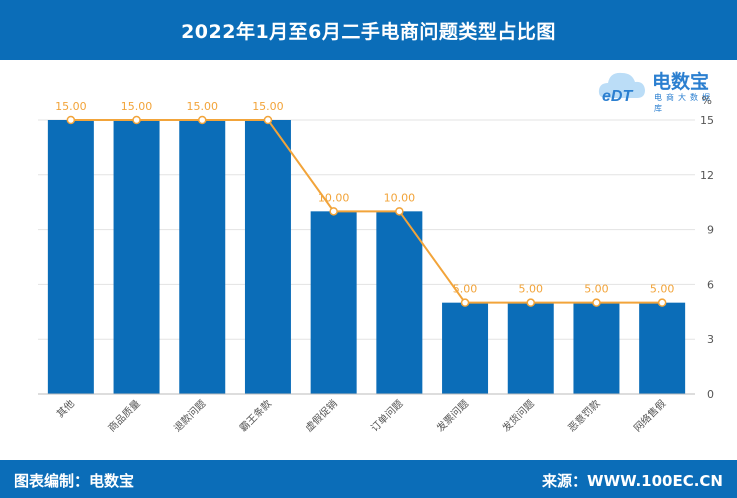 This screenshot has height=498, width=737. What do you see at coordinates (681, 82) in the screenshot?
I see `logo-name: 电数宝` at bounding box center [681, 82].